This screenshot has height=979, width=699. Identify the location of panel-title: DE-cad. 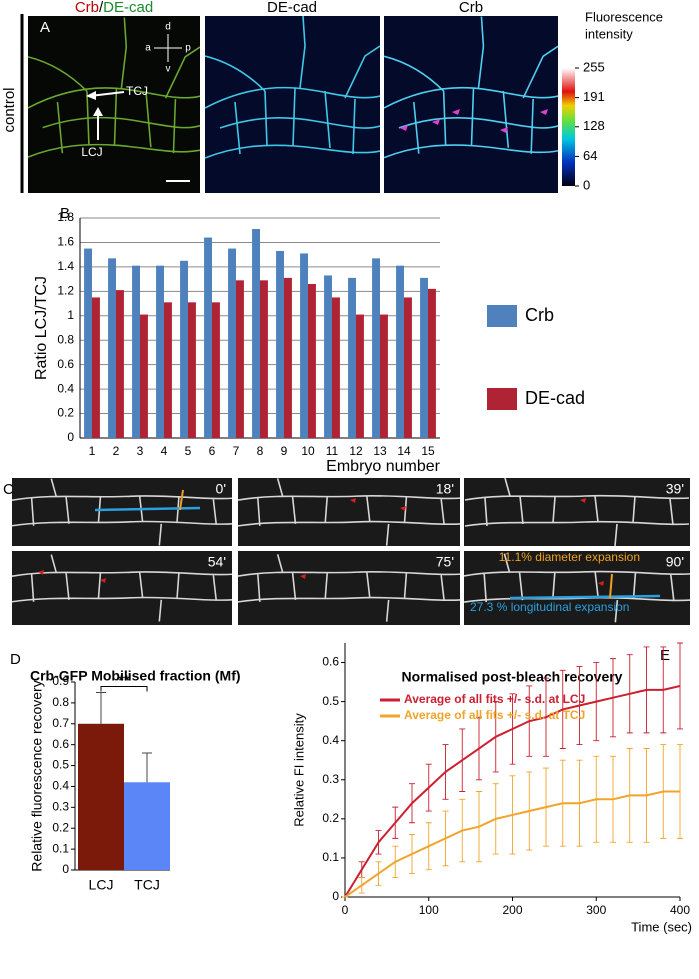
(292, 8).